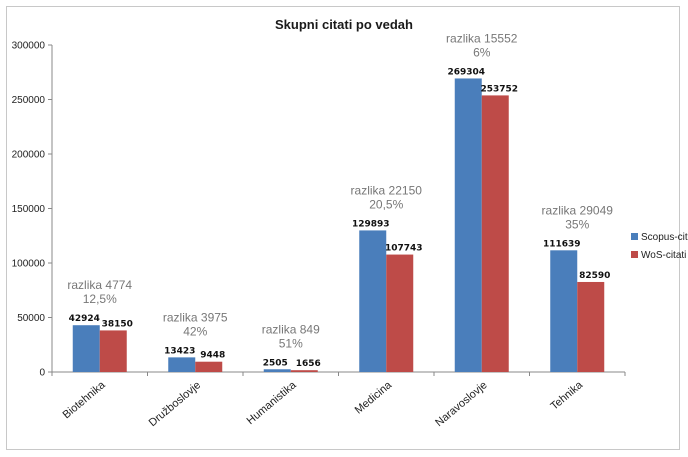 The image size is (688, 457). Describe the element at coordinates (29, 264) in the screenshot. I see `y-tick-label: 100000` at that location.